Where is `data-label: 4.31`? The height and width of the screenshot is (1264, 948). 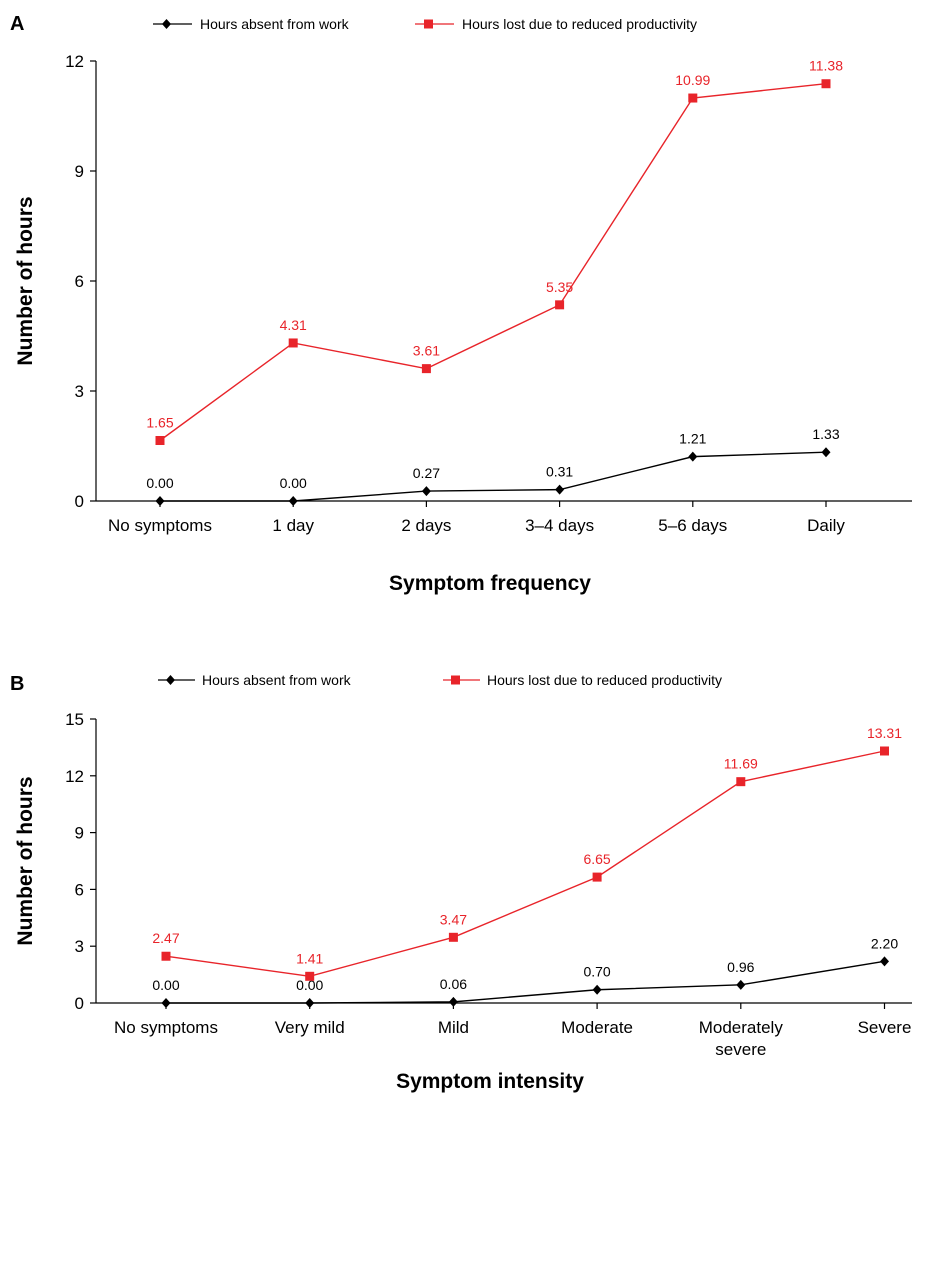
data-label: 4.31 is located at coordinates (293, 325).